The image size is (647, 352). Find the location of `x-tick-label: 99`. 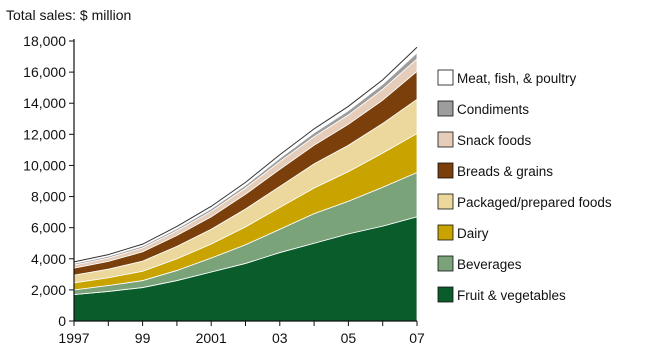

x-tick-label: 99 is located at coordinates (143, 338).